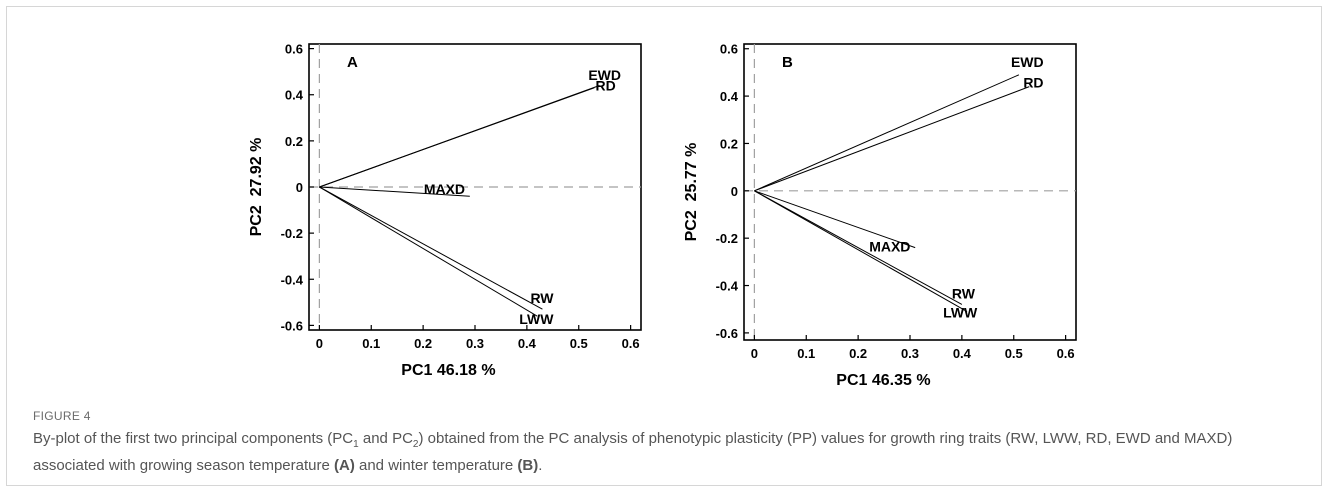  Describe the element at coordinates (256, 187) in the screenshot. I see `y-axis-label: PC2 27.92 %` at that location.